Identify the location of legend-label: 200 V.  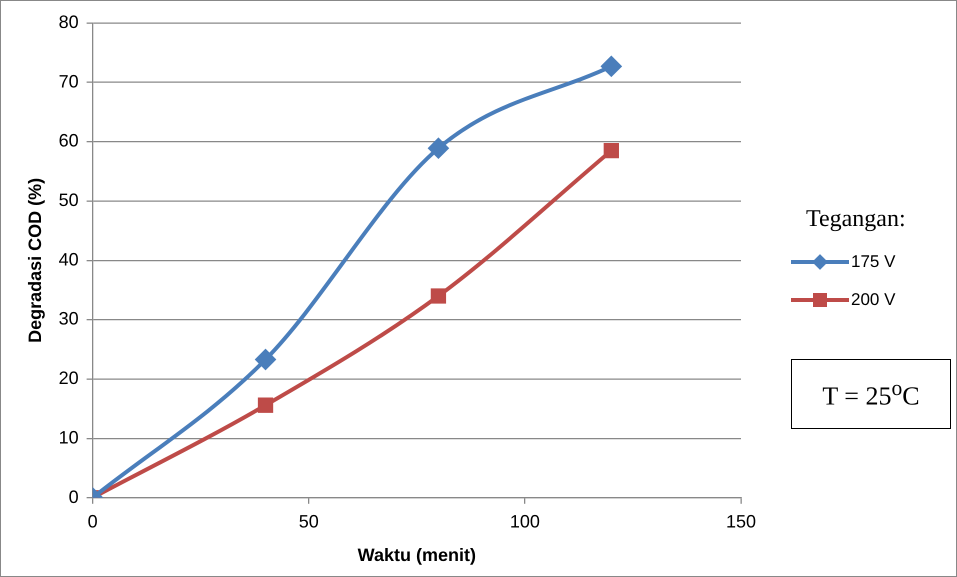
(873, 300).